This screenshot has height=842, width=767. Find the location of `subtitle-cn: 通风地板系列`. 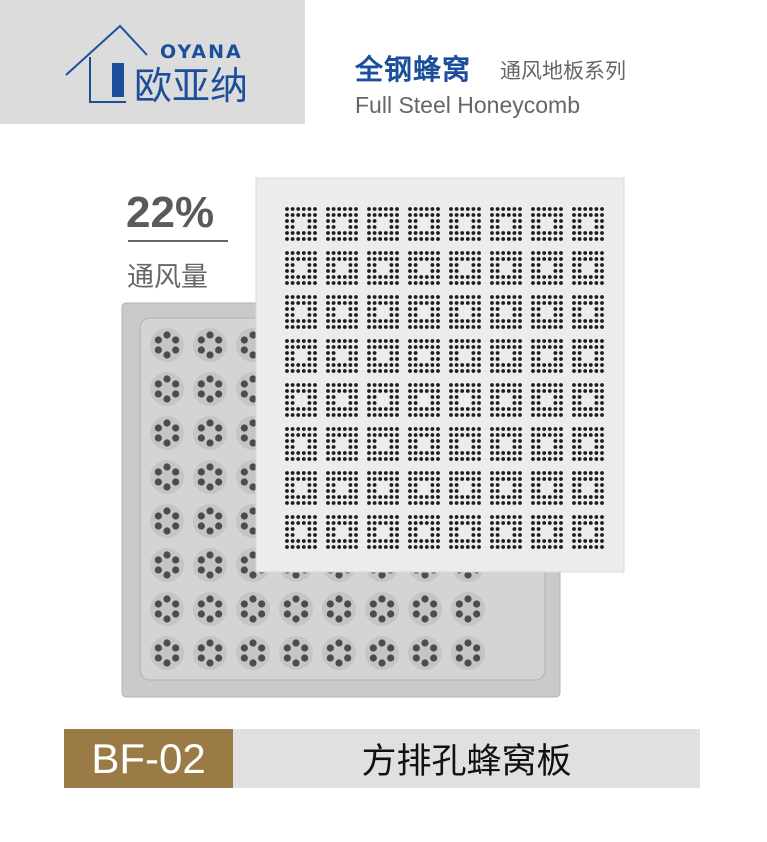

subtitle-cn: 通风地板系列 is located at coordinates (563, 71).